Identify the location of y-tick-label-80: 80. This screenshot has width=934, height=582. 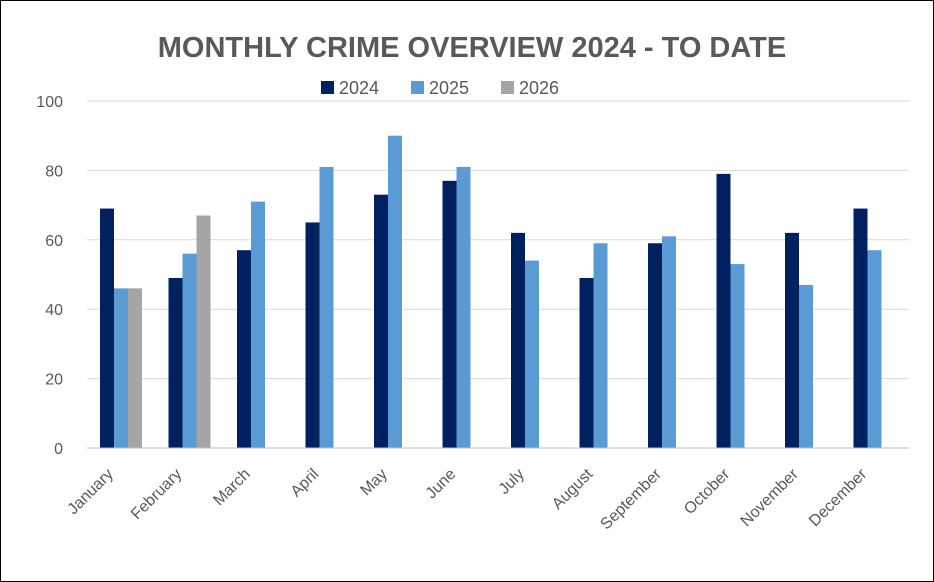
(54, 171).